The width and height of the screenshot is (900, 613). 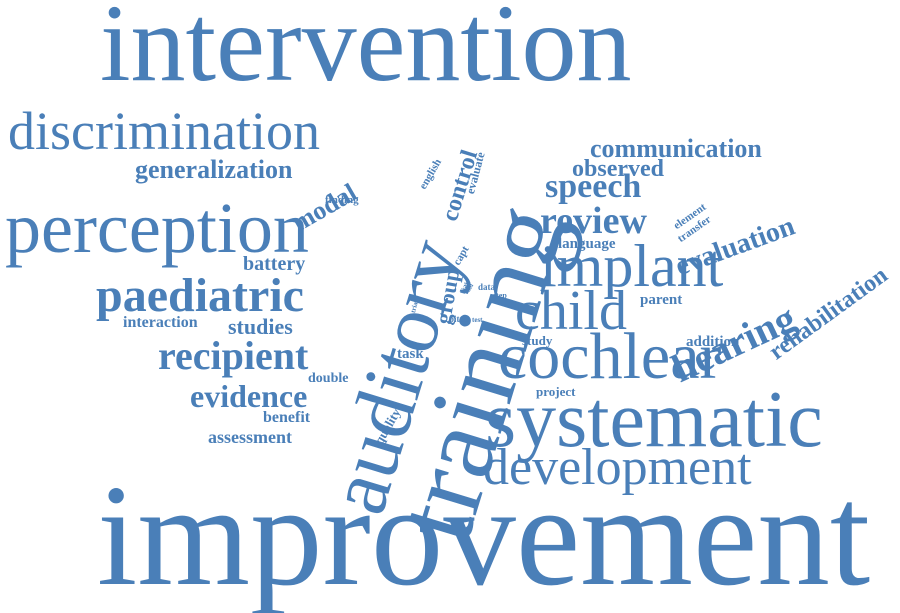 I want to click on word-studies: studies, so click(x=260, y=326).